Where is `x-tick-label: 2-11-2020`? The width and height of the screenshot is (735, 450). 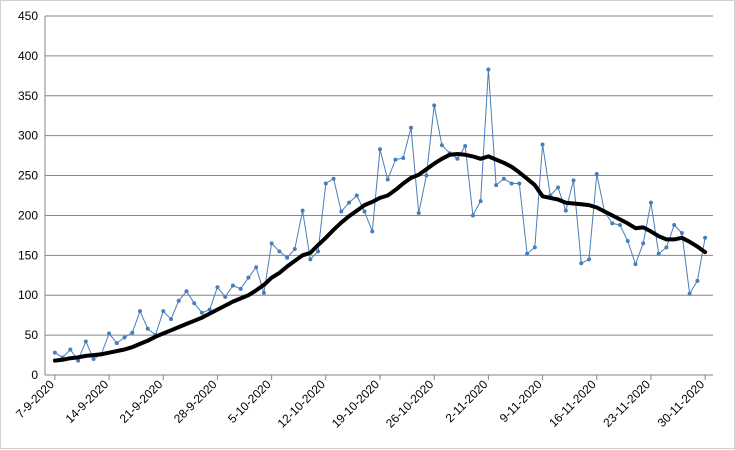 x-tick-label: 2-11-2020 is located at coordinates (467, 401).